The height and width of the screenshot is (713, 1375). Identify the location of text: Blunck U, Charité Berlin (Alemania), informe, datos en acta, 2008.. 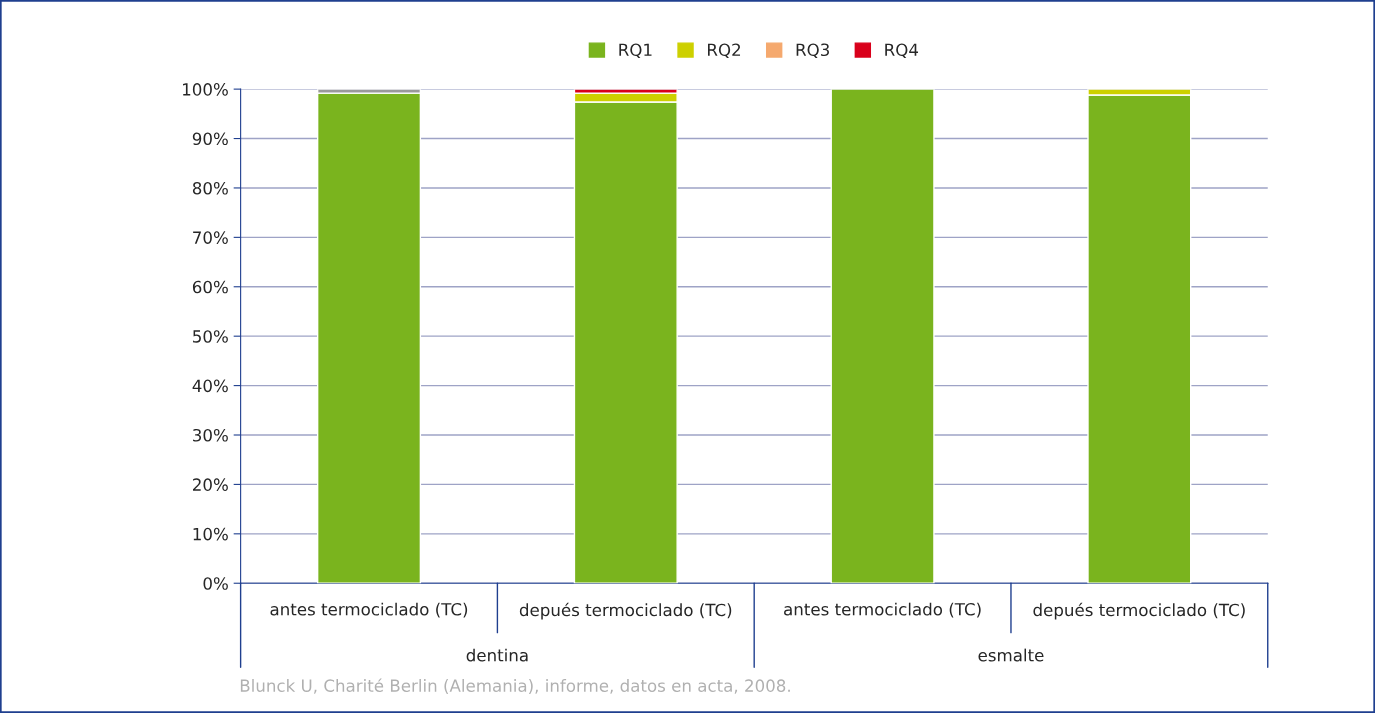
(515, 686).